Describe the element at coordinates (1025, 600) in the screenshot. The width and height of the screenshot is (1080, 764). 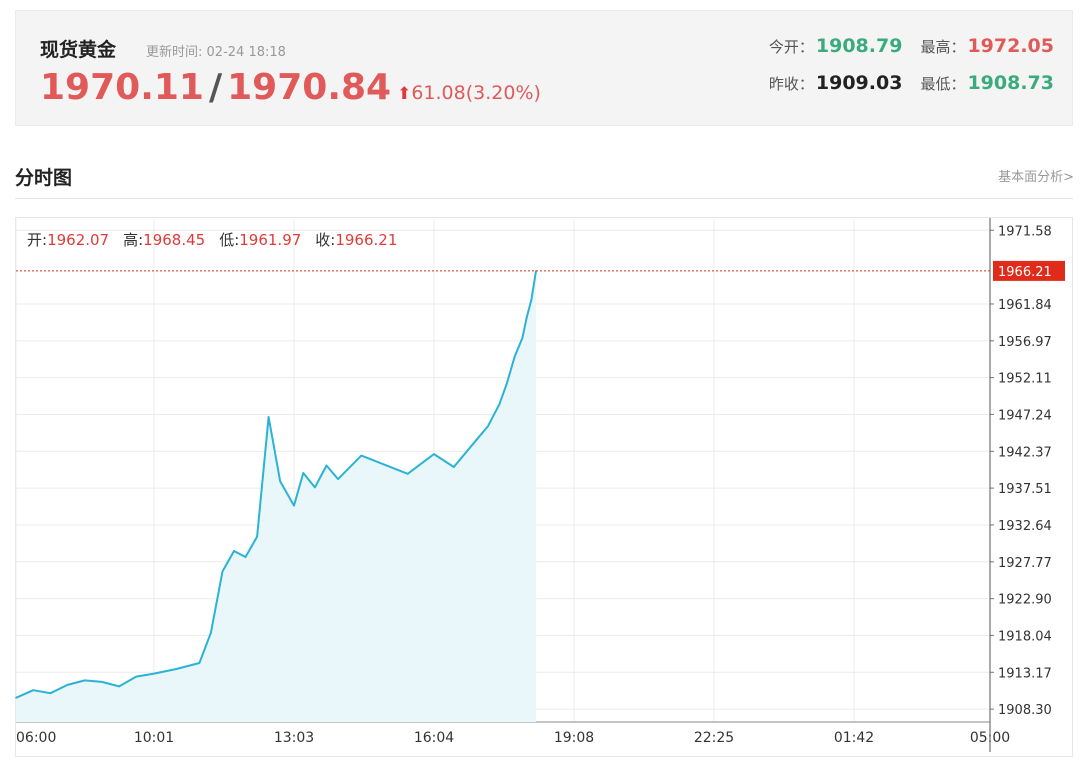
I see `y-tick-label: 1922.90` at that location.